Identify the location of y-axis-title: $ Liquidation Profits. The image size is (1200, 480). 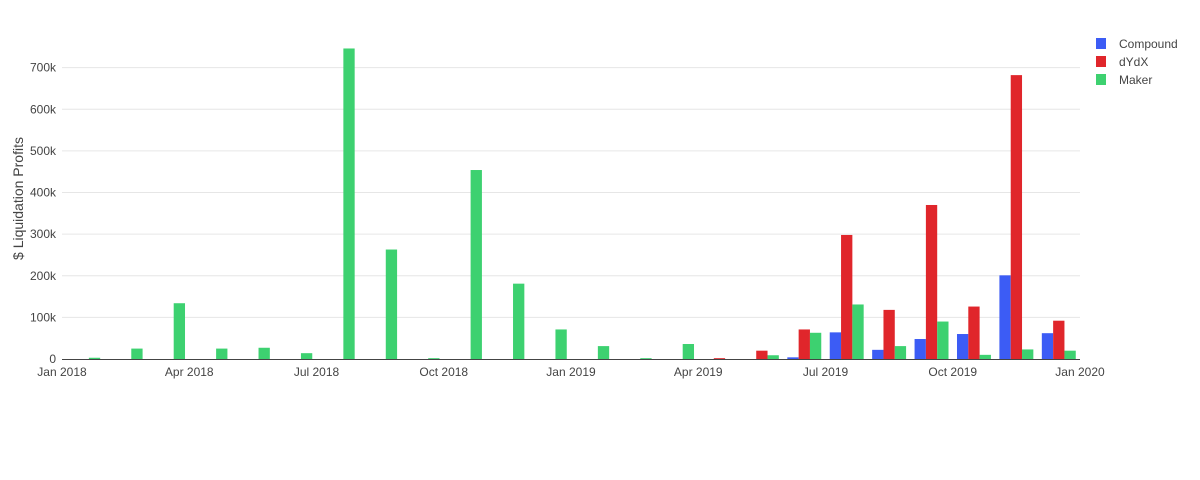
(18, 198).